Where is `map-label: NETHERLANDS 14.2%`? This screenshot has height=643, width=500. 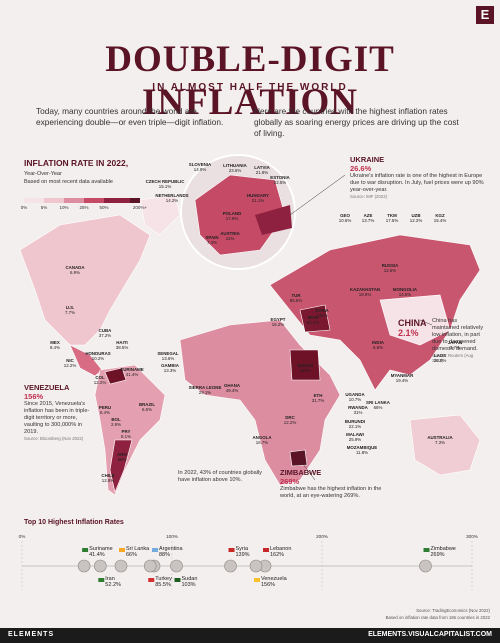 map-label: NETHERLANDS 14.2% is located at coordinates (171, 198).